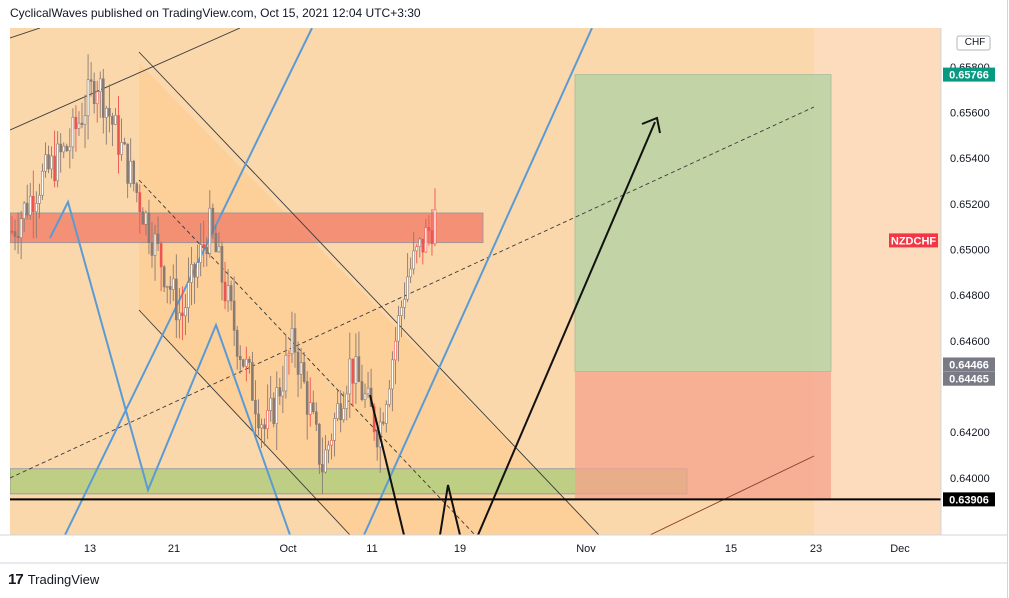 Image resolution: width=1009 pixels, height=598 pixels. I want to click on y-tick-label: 0.64600, so click(970, 342).